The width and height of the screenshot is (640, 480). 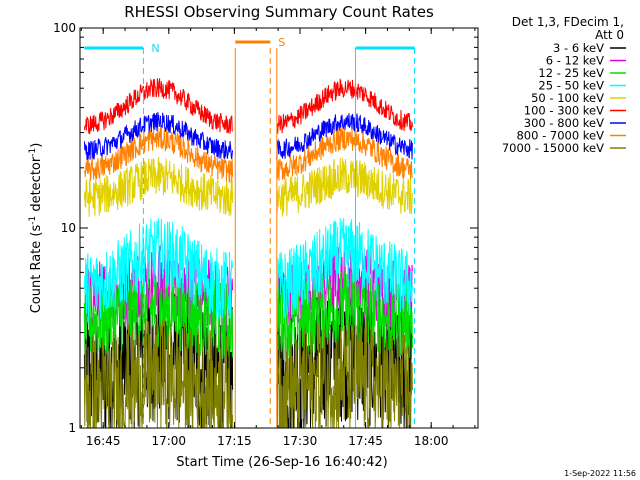 I want to click on legend-entry-label: 3 - 6 keV, so click(x=578, y=48).